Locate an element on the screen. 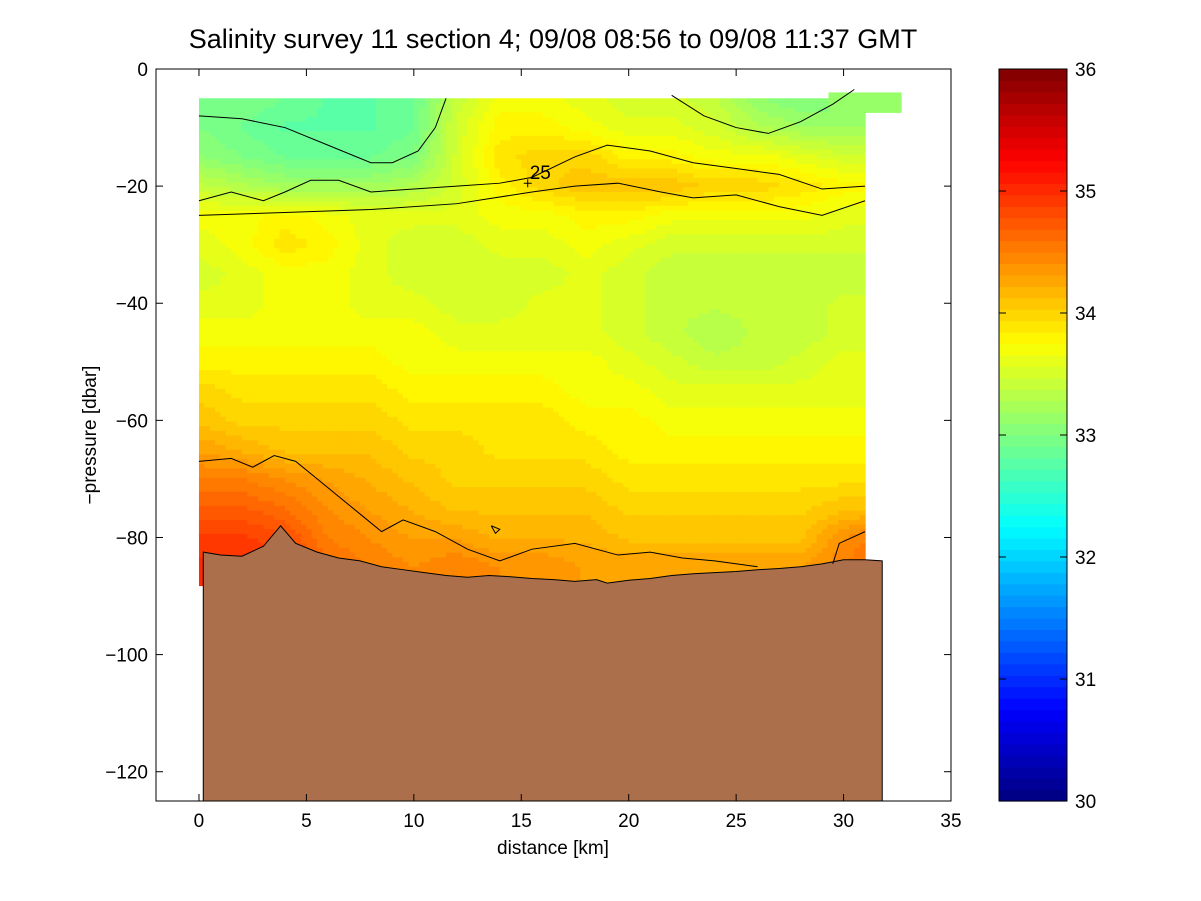 Image resolution: width=1201 pixels, height=901 pixels. heatmap-cell-2019 is located at coordinates (304, 302).